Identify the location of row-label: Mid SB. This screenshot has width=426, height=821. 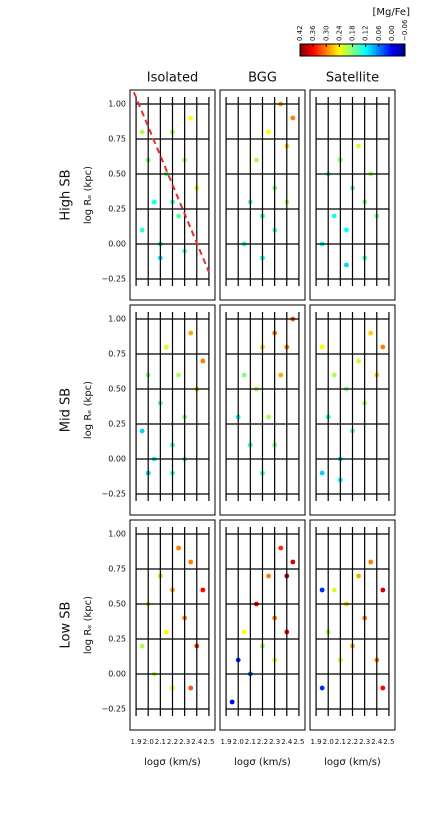
(66, 410).